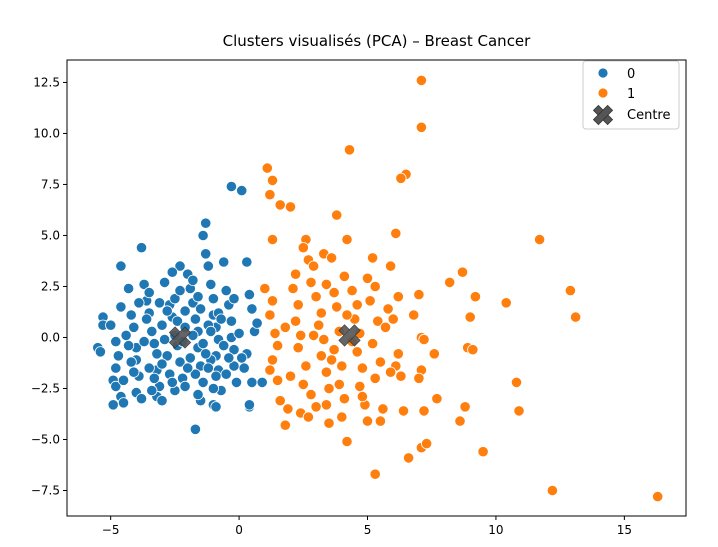 The height and width of the screenshot is (547, 718). Describe the element at coordinates (50, 337) in the screenshot. I see `y-tick-label: 0.0` at that location.